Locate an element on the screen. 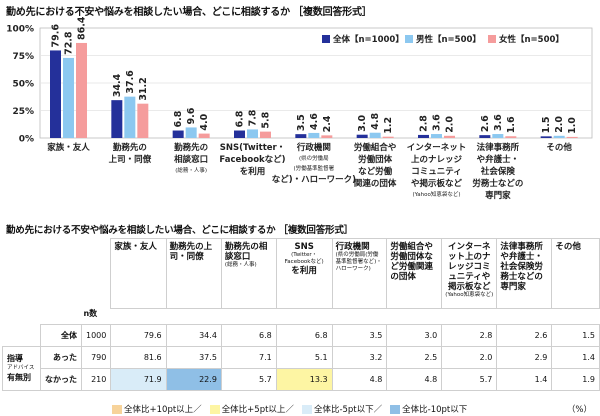 The image size is (600, 416). legend-label: 男性【n=500】 is located at coordinates (448, 39).